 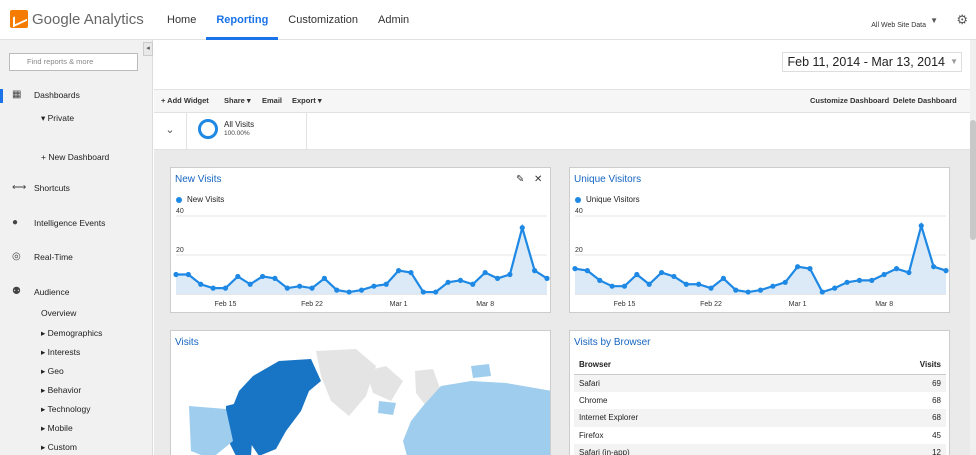 I want to click on top-nav: Home Reporting Customization Admin, so click(x=288, y=20).